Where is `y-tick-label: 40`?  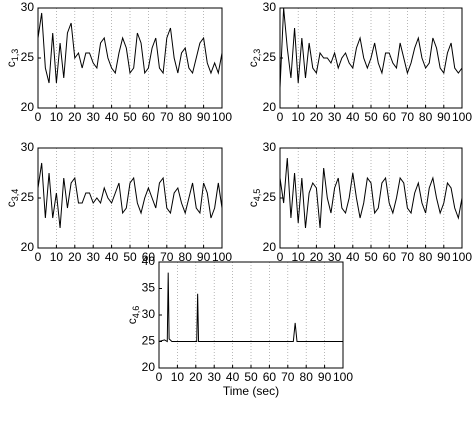 y-tick-label: 40 is located at coordinates (149, 261).